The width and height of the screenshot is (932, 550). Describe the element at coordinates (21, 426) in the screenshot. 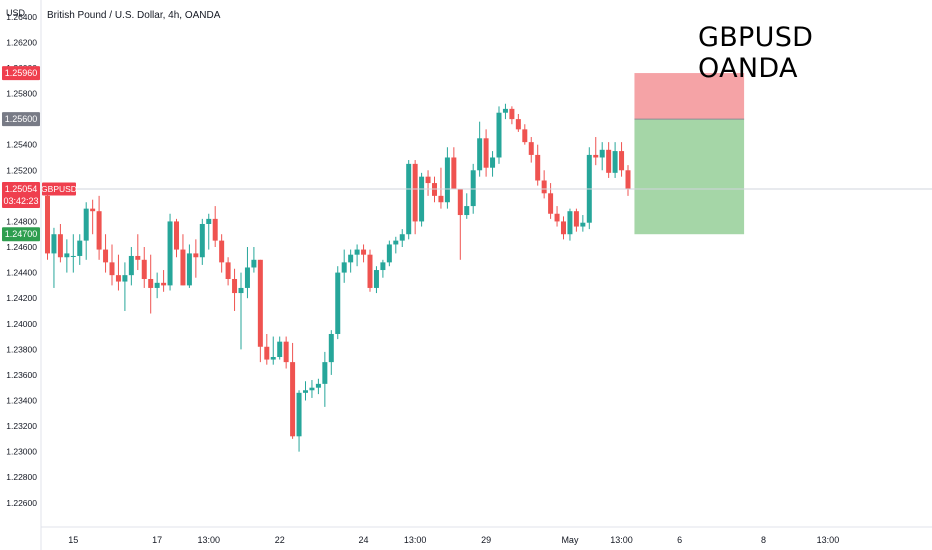

I see `y-tick-label: 1.23200` at that location.